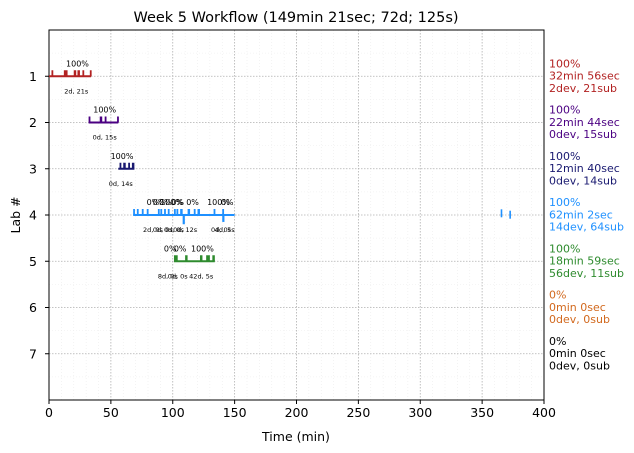 The height and width of the screenshot is (453, 634). Describe the element at coordinates (583, 88) in the screenshot. I see `lab-1-summary-line: 2dev, 21sub` at that location.